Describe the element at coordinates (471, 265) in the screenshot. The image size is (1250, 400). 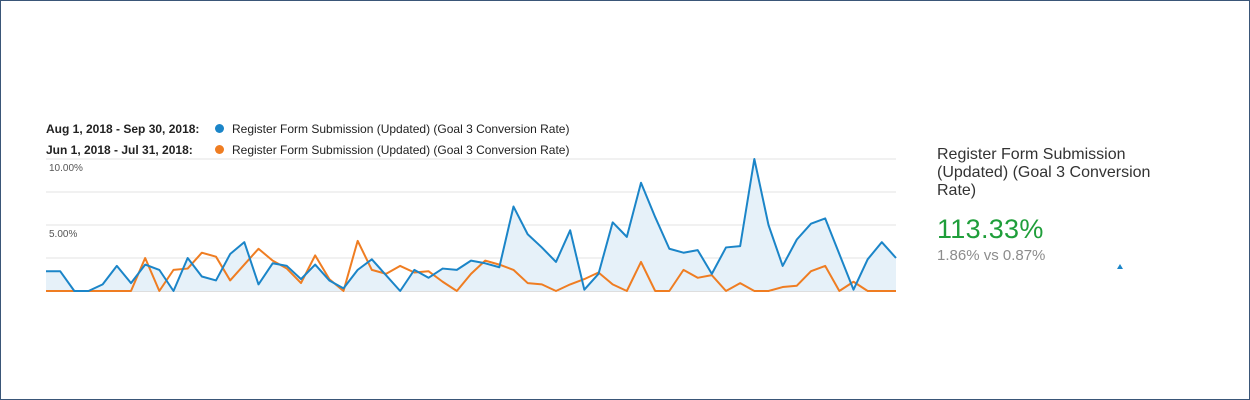
I see `series-line-previous` at that location.